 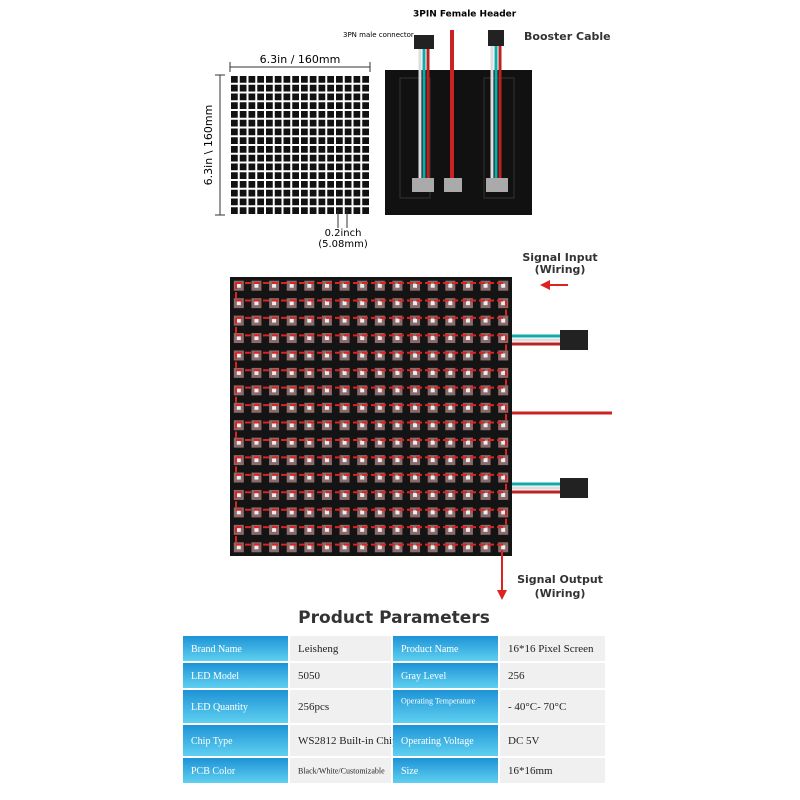 What do you see at coordinates (410, 771) in the screenshot?
I see `param-name: Size` at bounding box center [410, 771].